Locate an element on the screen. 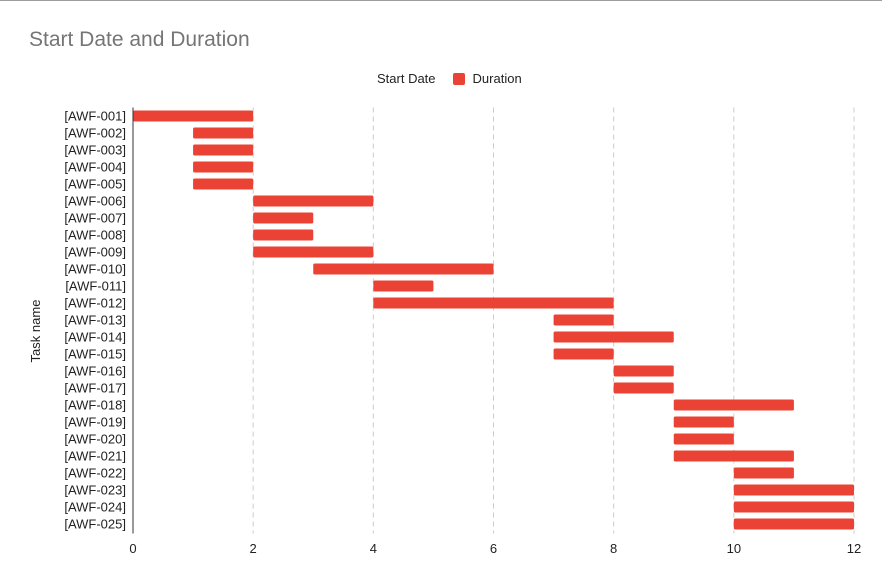 The width and height of the screenshot is (882, 583). x-tick-label-5: 10 is located at coordinates (734, 548).